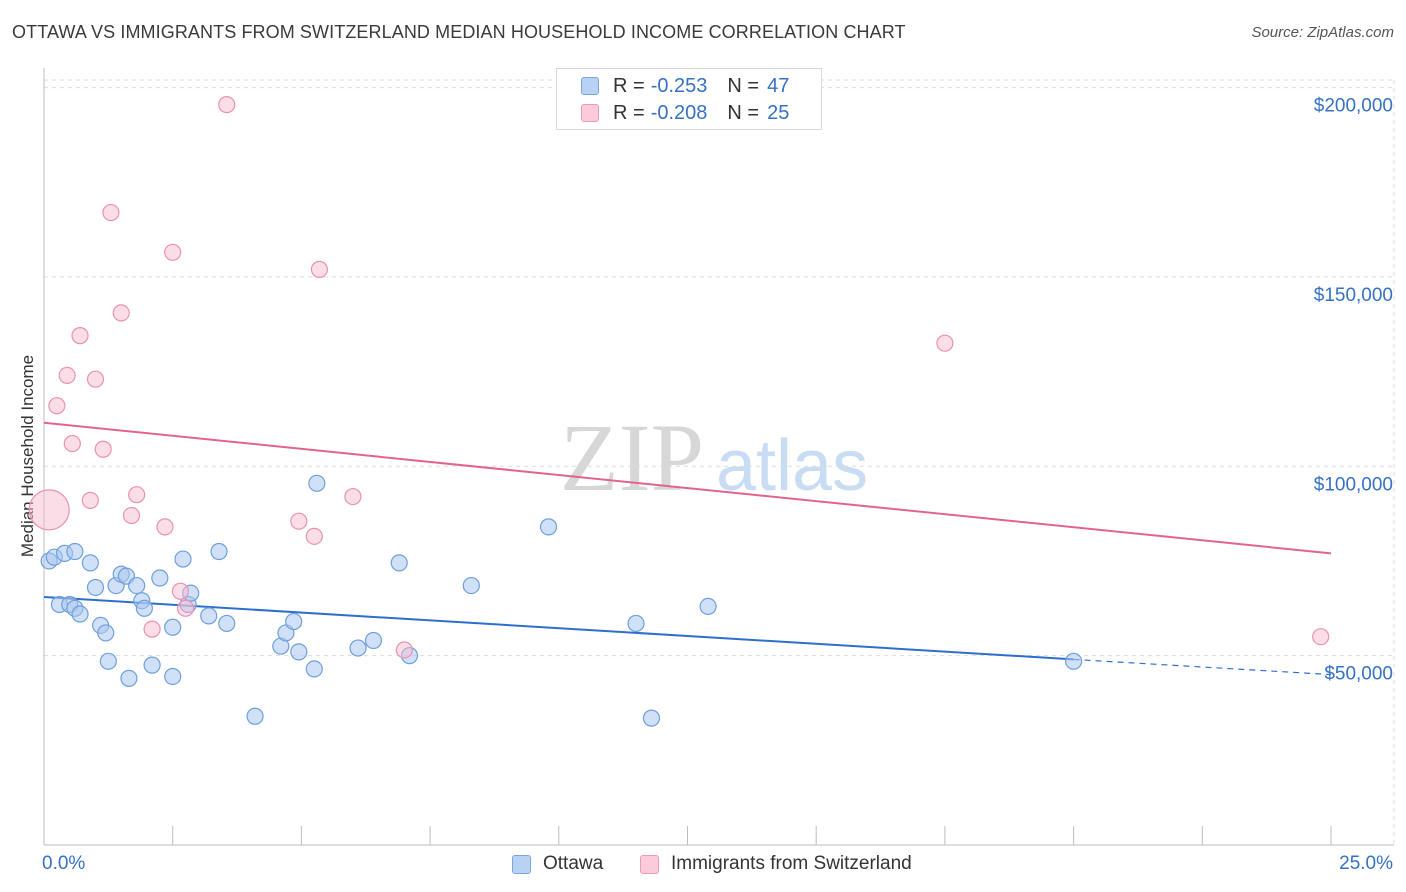 The height and width of the screenshot is (892, 1406). What do you see at coordinates (714, 457) in the screenshot?
I see `watermark: ZIP atlas` at bounding box center [714, 457].